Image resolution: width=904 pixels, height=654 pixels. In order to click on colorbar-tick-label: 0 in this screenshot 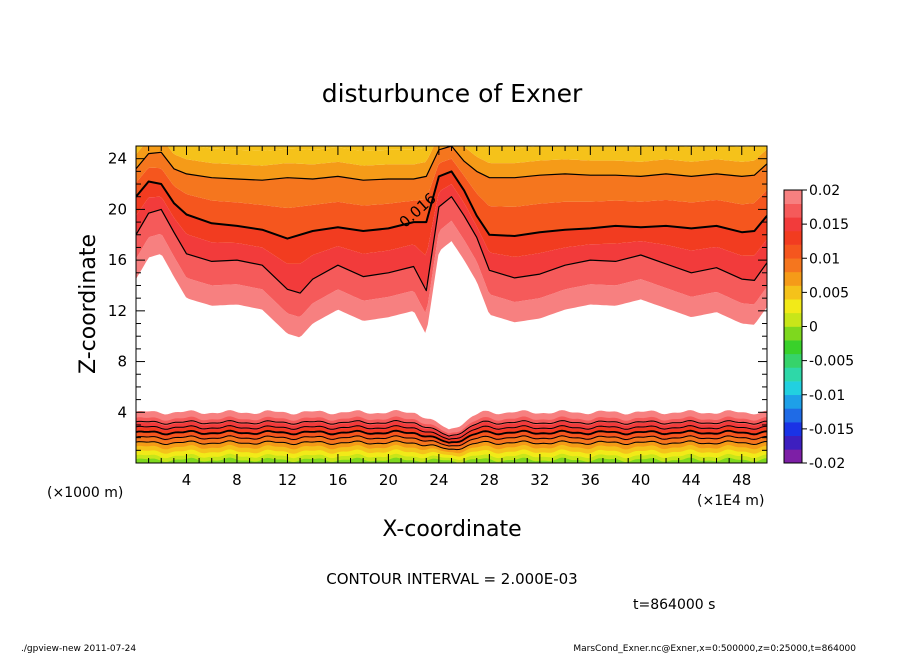, I will do `click(813, 328)`.